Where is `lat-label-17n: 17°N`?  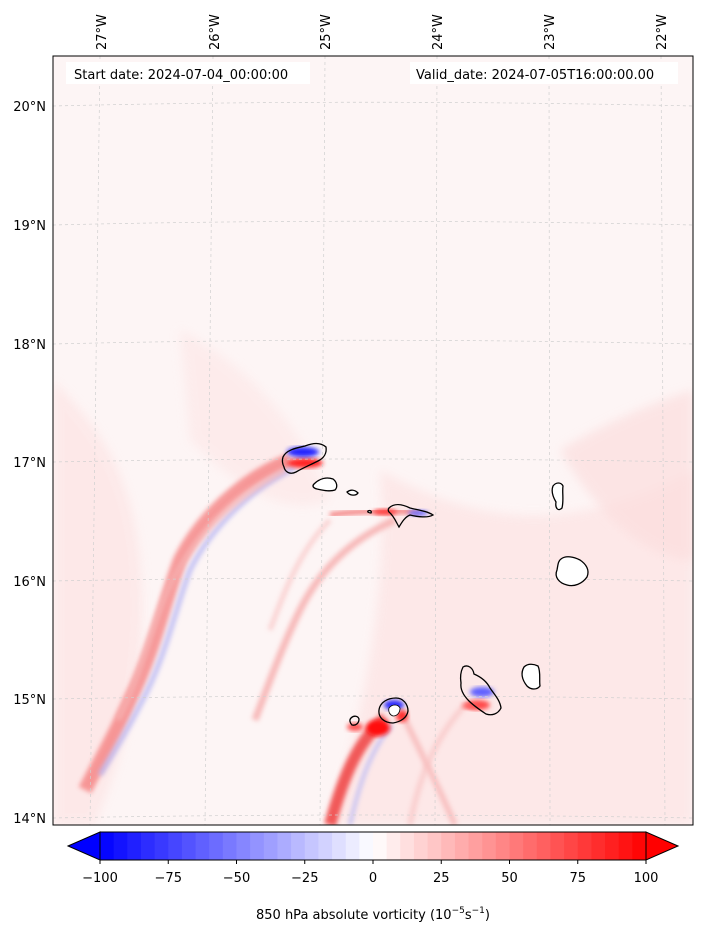
lat-label-17n: 17°N is located at coordinates (29, 463).